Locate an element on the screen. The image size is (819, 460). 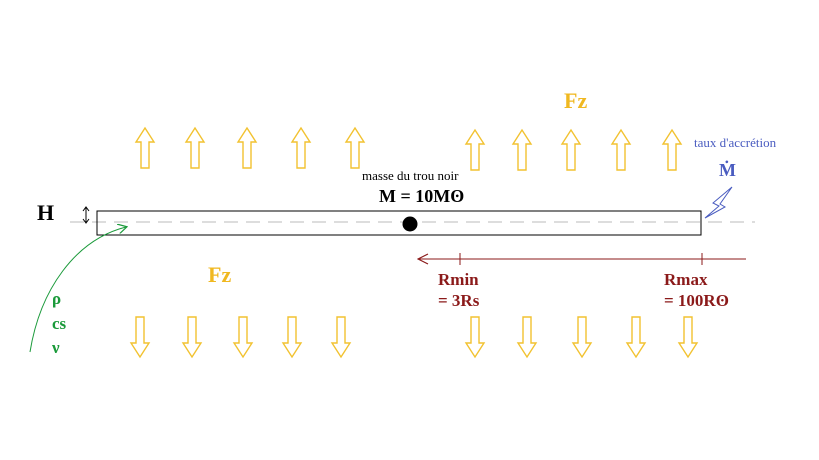
downward-force-arrows is located at coordinates (414, 337).